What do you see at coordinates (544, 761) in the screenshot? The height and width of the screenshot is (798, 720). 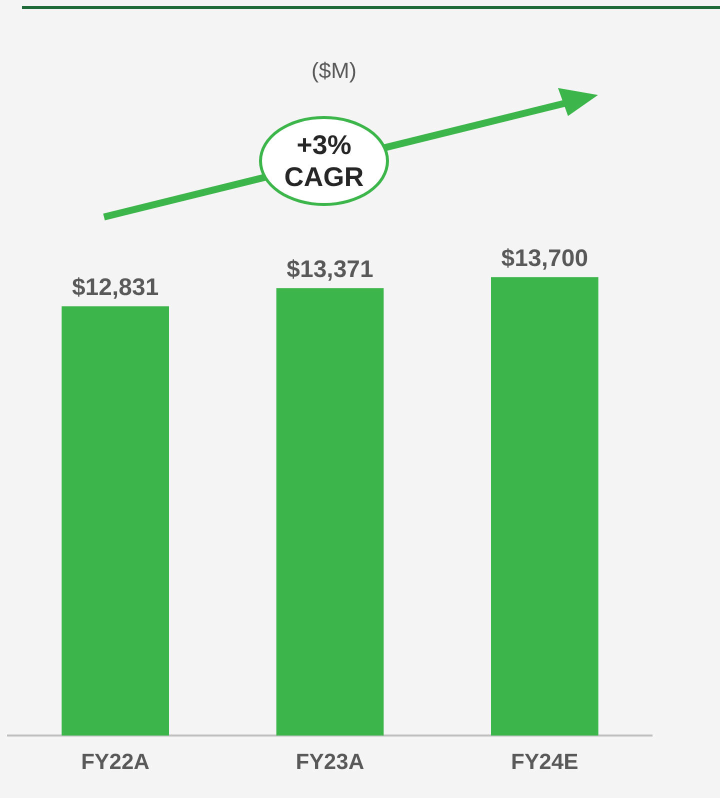 I see `x-tick-label: FY24E` at bounding box center [544, 761].